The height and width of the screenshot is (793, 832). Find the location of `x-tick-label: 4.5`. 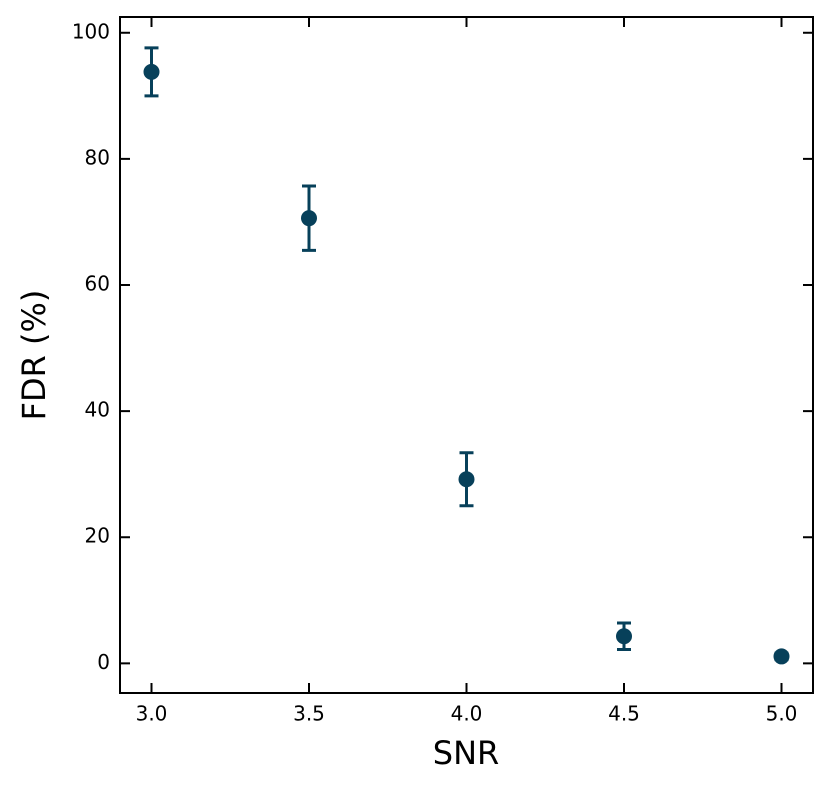

x-tick-label: 4.5 is located at coordinates (624, 714).